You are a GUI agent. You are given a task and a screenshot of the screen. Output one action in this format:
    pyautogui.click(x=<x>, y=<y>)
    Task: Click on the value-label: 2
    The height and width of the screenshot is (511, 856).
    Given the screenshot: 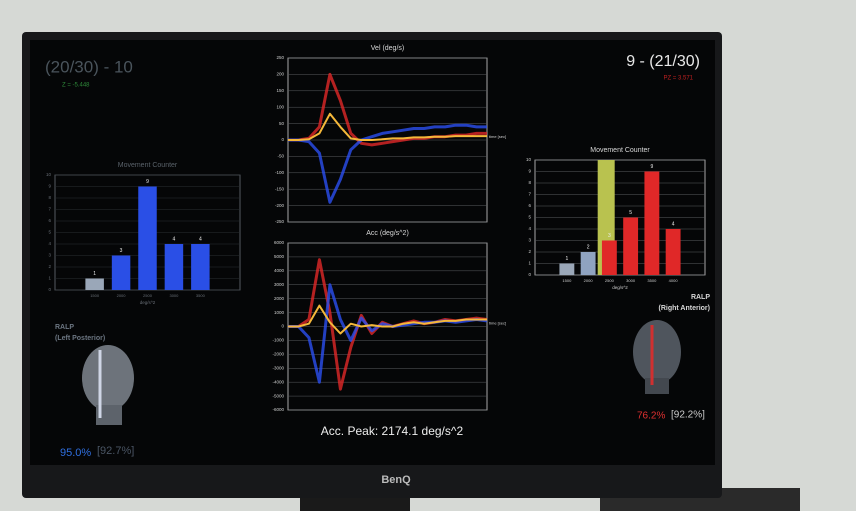 What is the action you would take?
    pyautogui.click(x=588, y=247)
    